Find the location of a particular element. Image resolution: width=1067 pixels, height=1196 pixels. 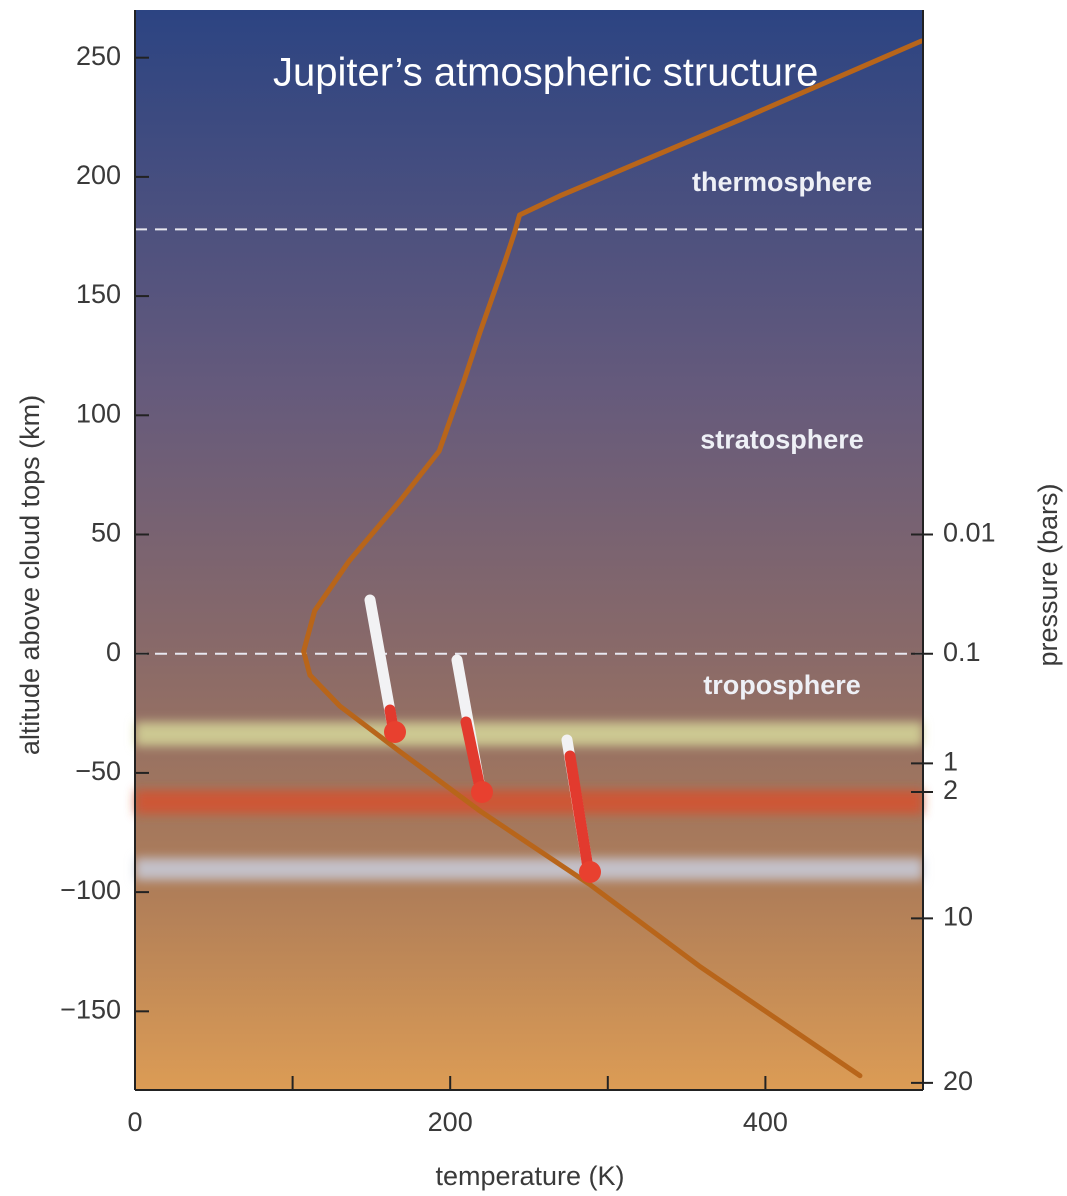

layer-label: thermosphere is located at coordinates (782, 182).